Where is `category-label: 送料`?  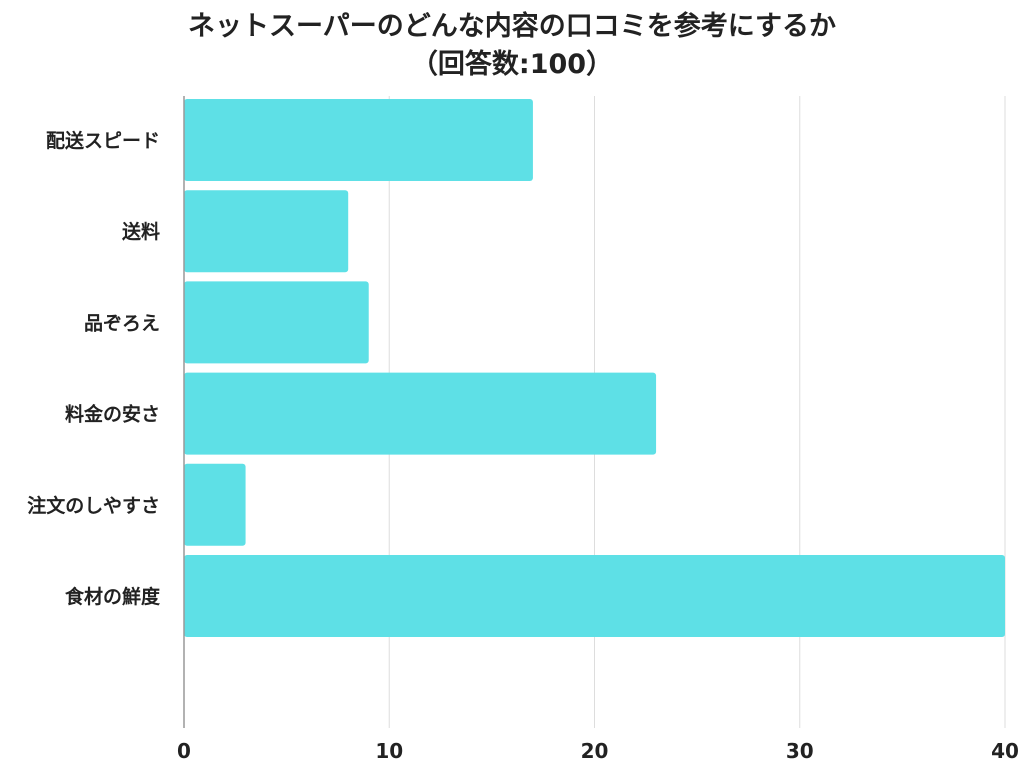
category-label: 送料 is located at coordinates (141, 231).